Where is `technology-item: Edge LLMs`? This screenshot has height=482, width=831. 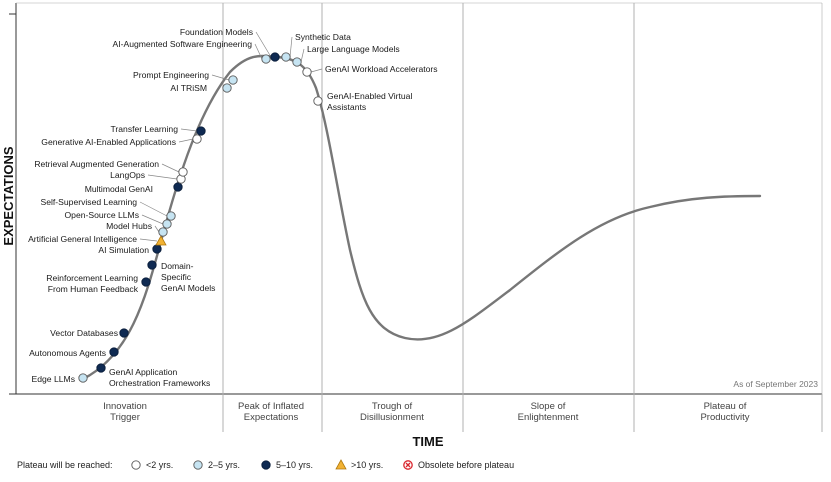
technology-item: Edge LLMs is located at coordinates (60, 378).